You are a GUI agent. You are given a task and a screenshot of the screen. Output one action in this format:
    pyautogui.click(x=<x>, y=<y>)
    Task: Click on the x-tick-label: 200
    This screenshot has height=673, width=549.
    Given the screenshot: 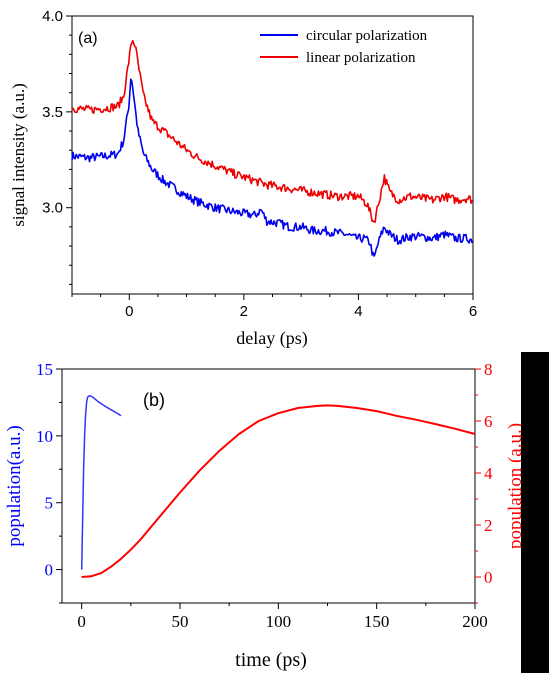 What is the action you would take?
    pyautogui.click(x=475, y=621)
    